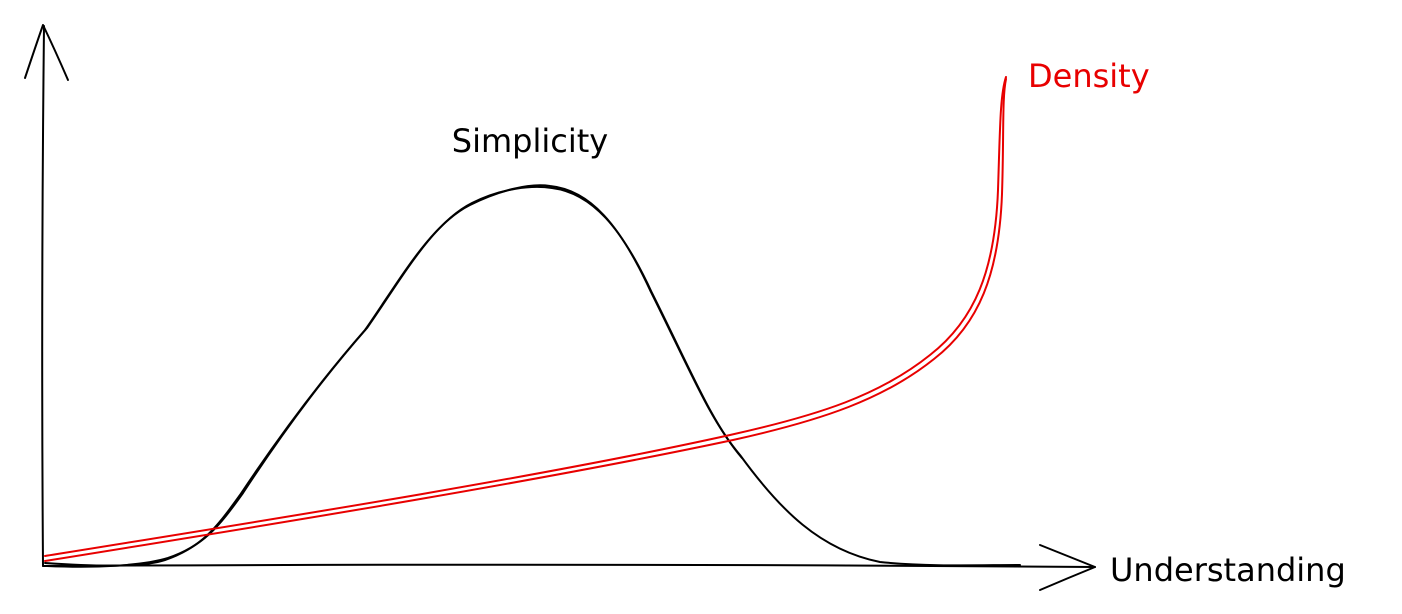 The width and height of the screenshot is (1402, 614). I want to click on x-axis-arrow, so click(1067, 567).